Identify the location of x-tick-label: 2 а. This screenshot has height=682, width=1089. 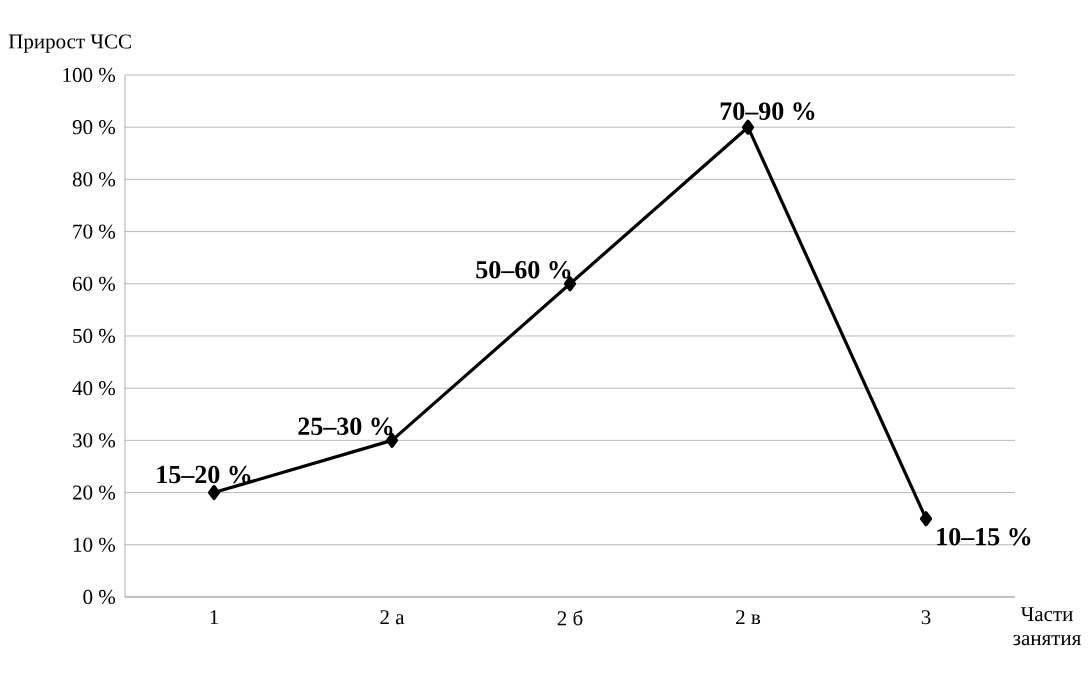
(392, 617).